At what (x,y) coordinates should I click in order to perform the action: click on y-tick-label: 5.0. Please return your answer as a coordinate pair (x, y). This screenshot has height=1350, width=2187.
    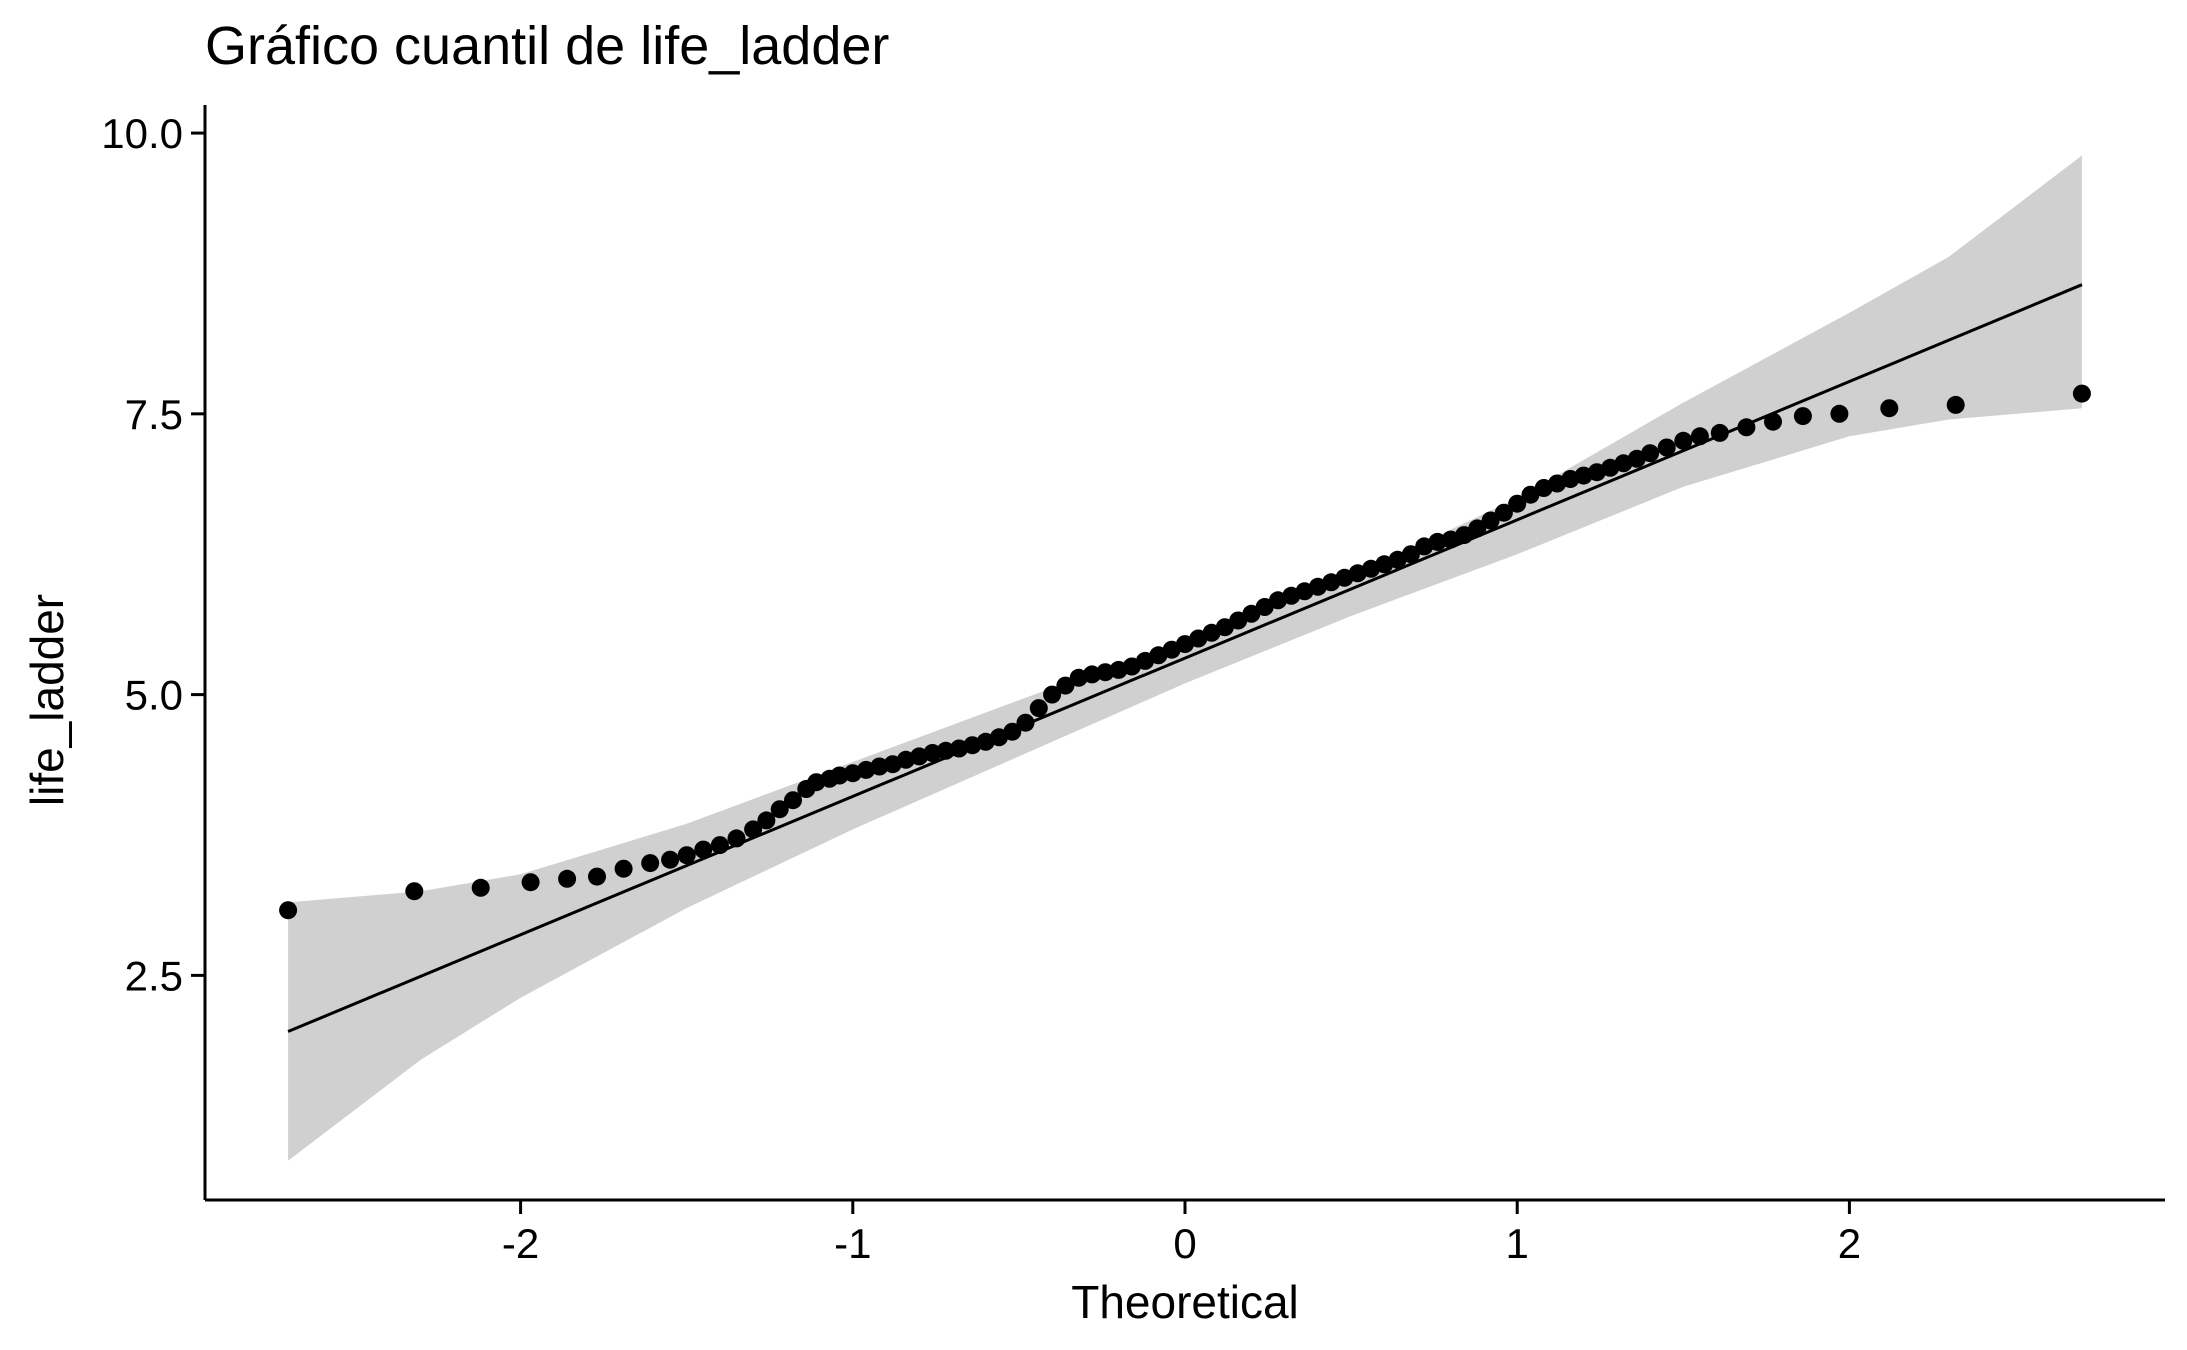
    Looking at the image, I should click on (154, 695).